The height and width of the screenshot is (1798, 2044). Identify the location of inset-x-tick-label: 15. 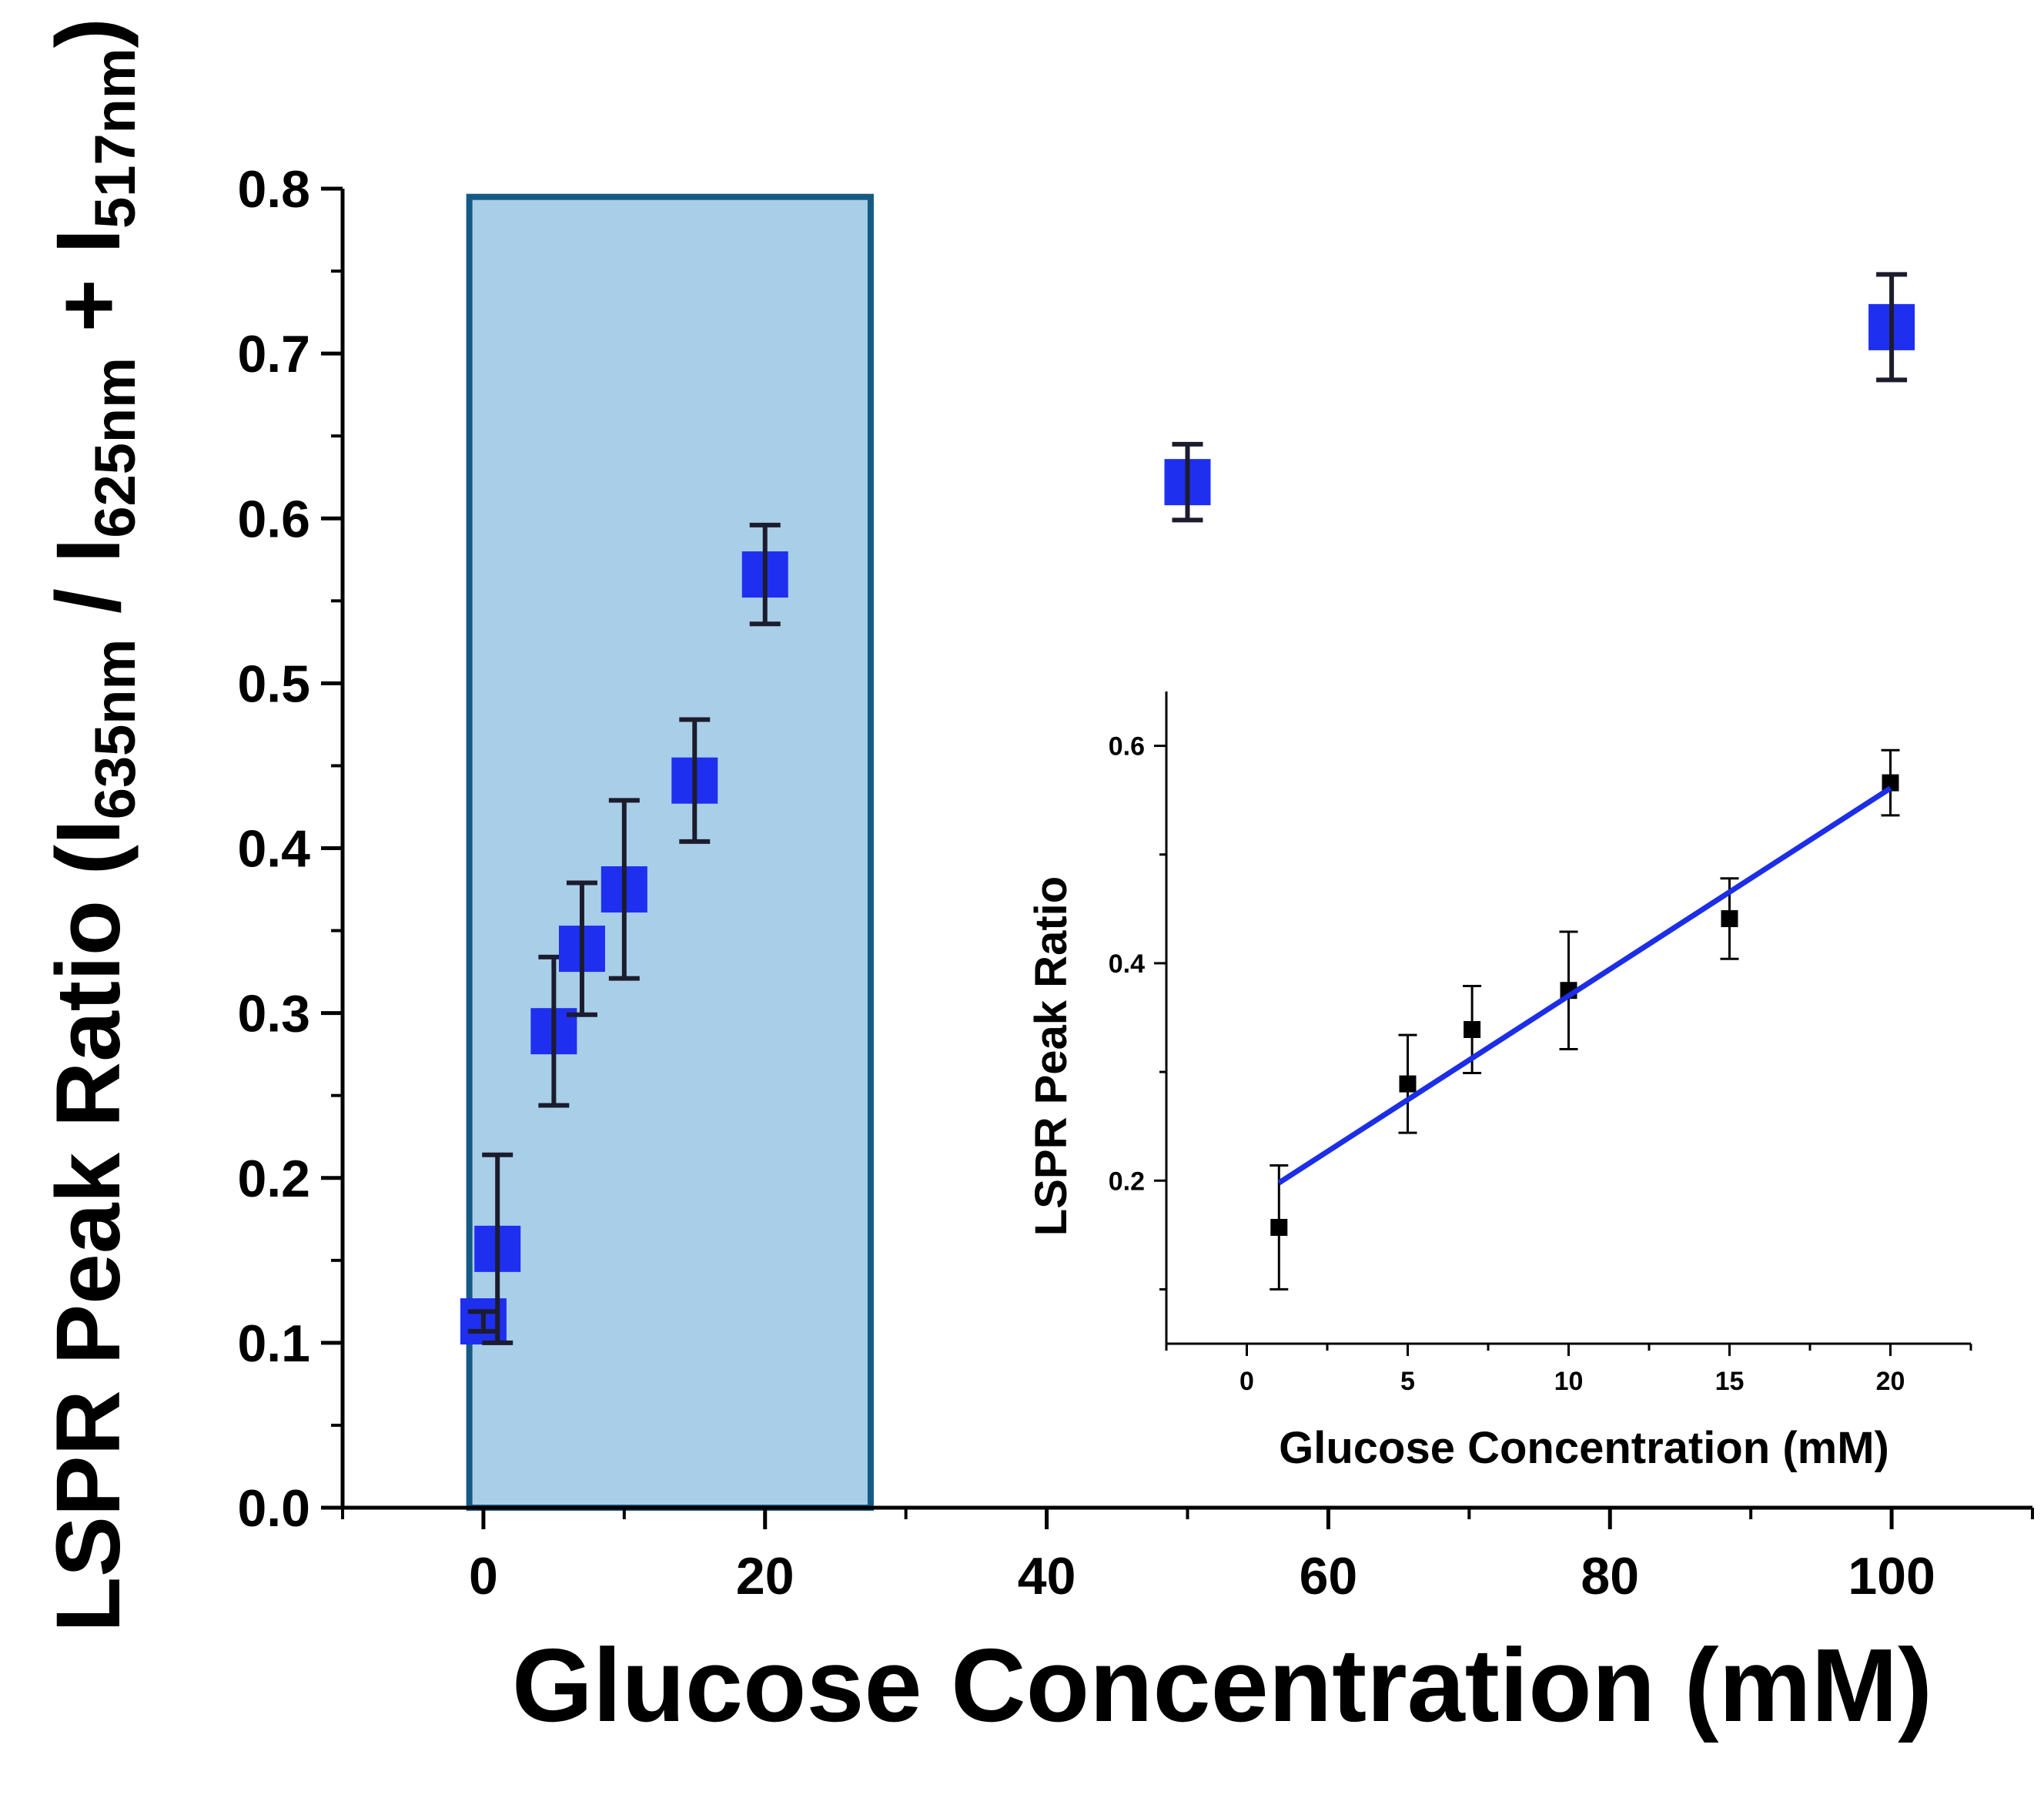
(1730, 1381).